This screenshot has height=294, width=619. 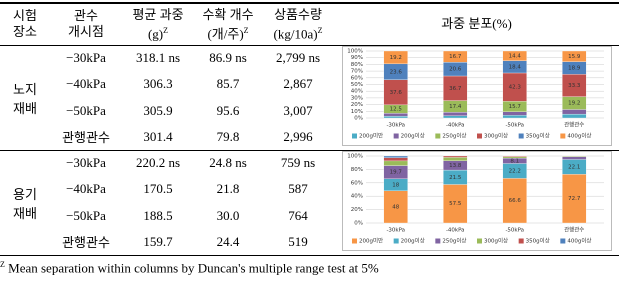 I want to click on bar-value-label: 13.8, so click(x=455, y=165).